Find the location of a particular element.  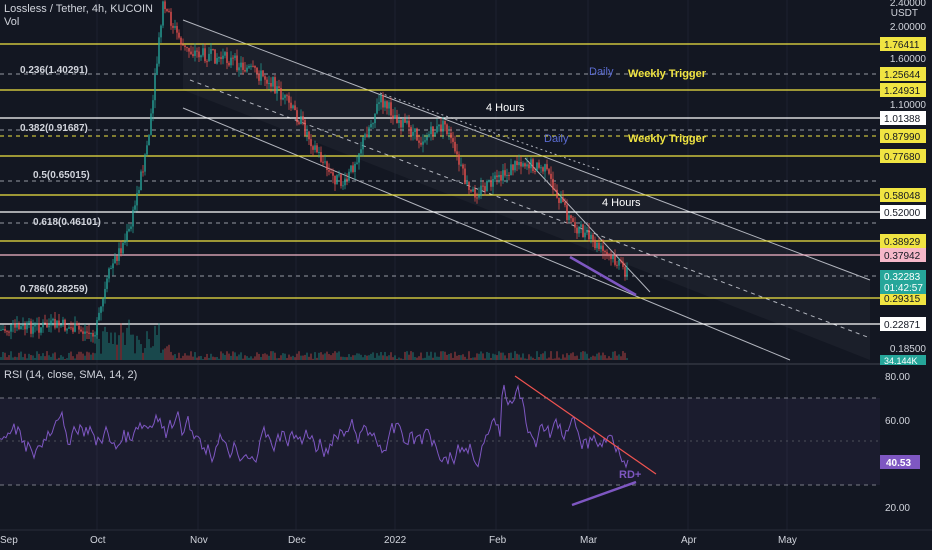

time-label-mar: Mar is located at coordinates (589, 540).